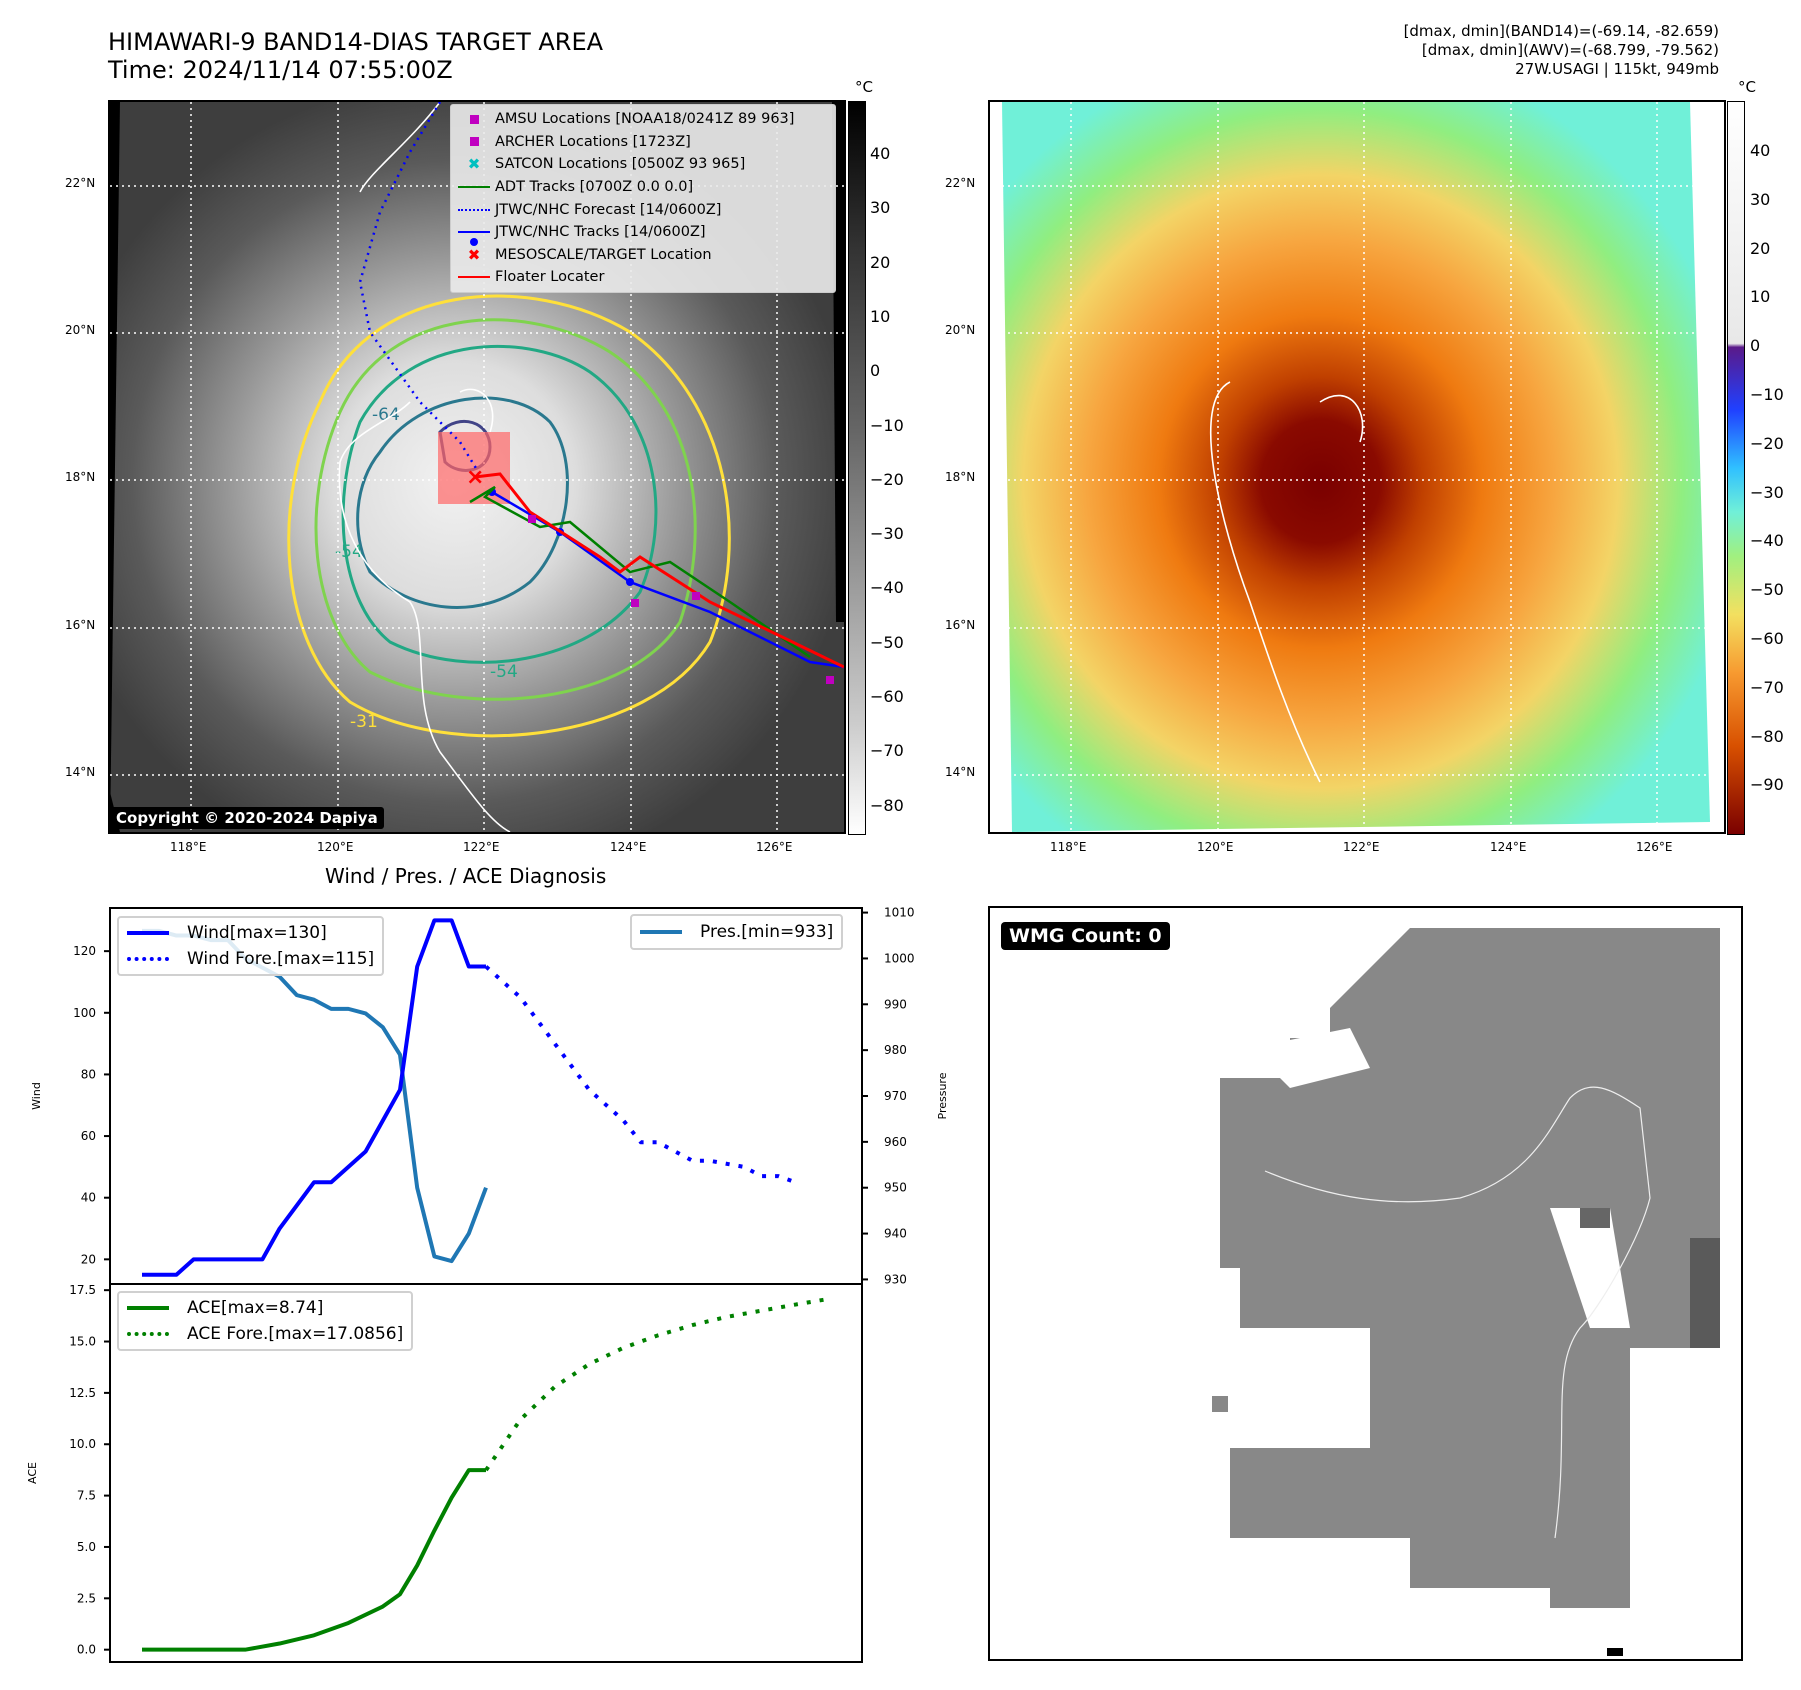  Describe the element at coordinates (594, 187) in the screenshot. I see `legend-label: ADT Tracks [0700Z 0.0 0.0]` at that location.